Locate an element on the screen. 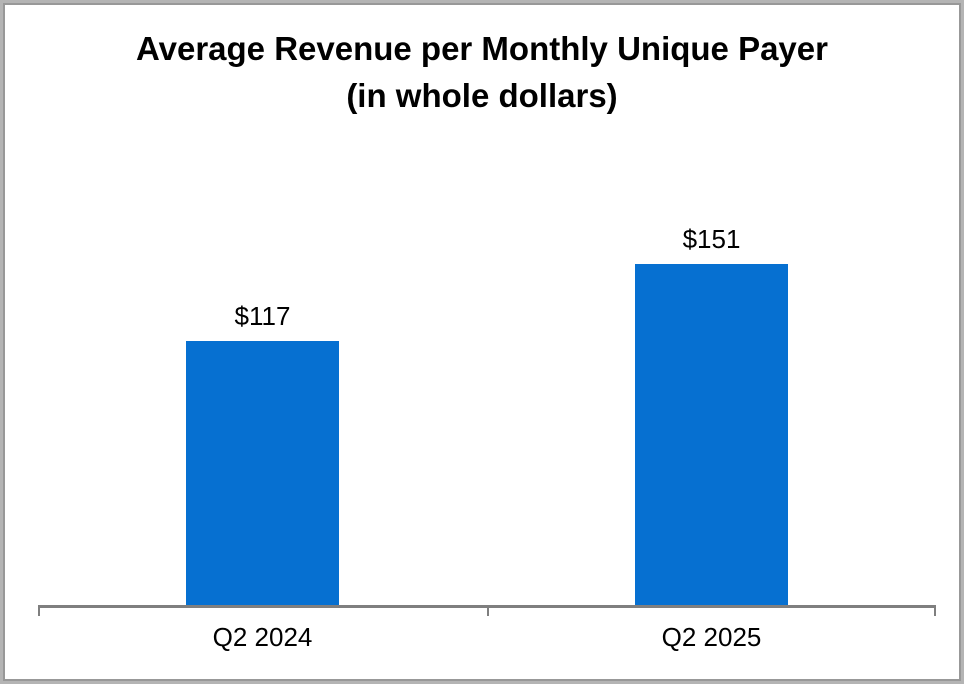  x-axis-label: Q2 2024 is located at coordinates (262, 637).